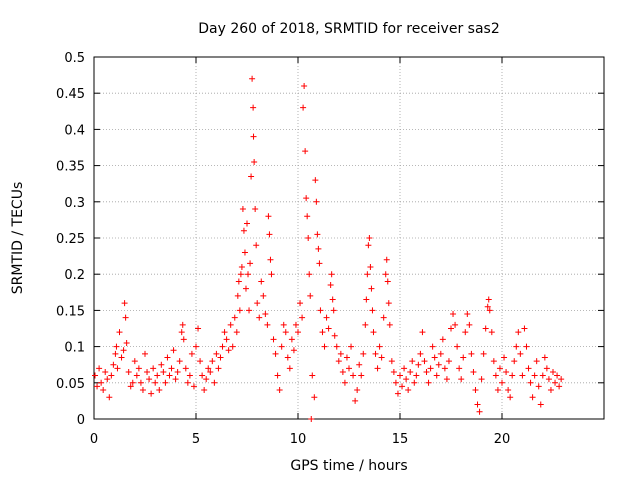 The height and width of the screenshot is (480, 640). I want to click on x-tick-label: 10, so click(298, 439).